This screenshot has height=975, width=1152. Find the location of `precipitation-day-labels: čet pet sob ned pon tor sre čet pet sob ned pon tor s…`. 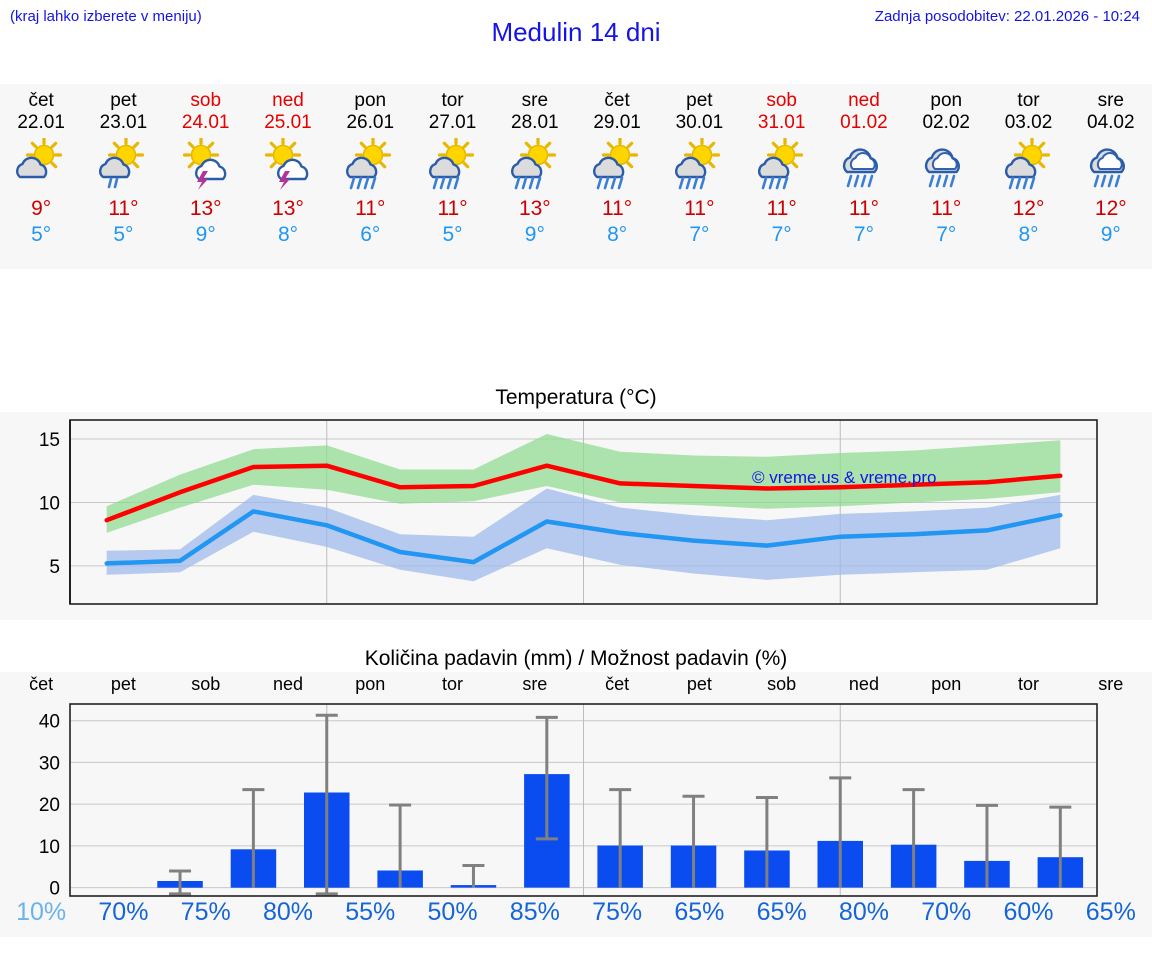

precipitation-day-labels: čet pet sob ned pon tor sre čet pet sob ned pon tor s… is located at coordinates (576, 687).